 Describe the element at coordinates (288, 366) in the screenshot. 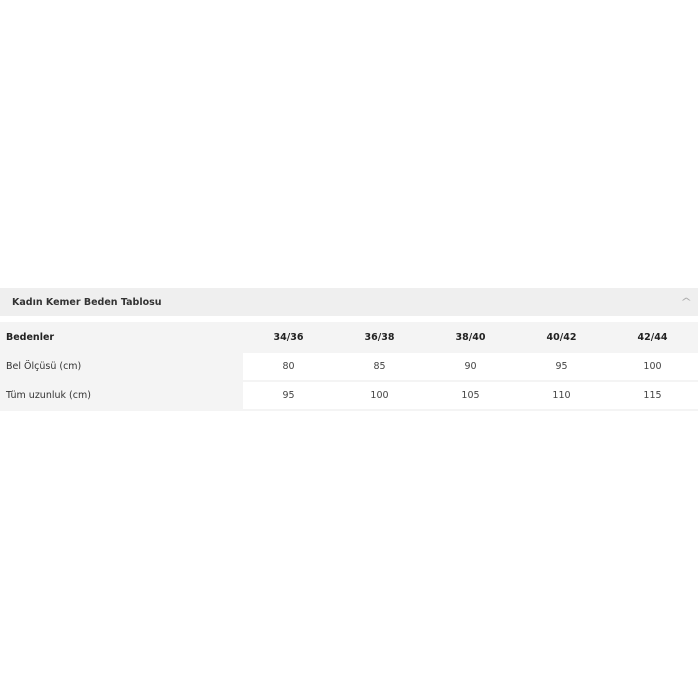

I see `table-cell: 80` at that location.